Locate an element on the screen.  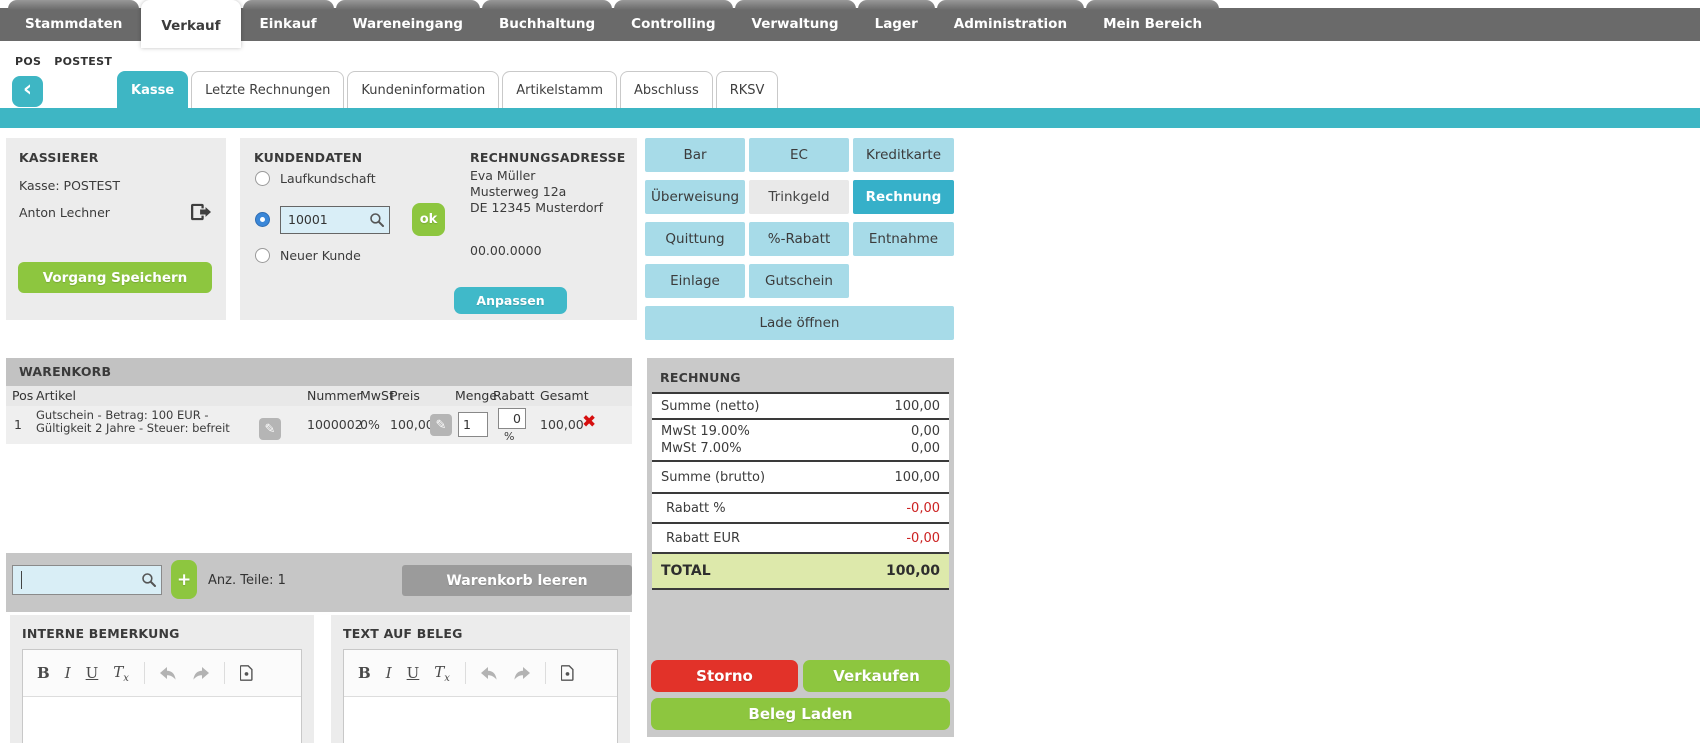
payment-bar-button: Bar is located at coordinates (695, 155).